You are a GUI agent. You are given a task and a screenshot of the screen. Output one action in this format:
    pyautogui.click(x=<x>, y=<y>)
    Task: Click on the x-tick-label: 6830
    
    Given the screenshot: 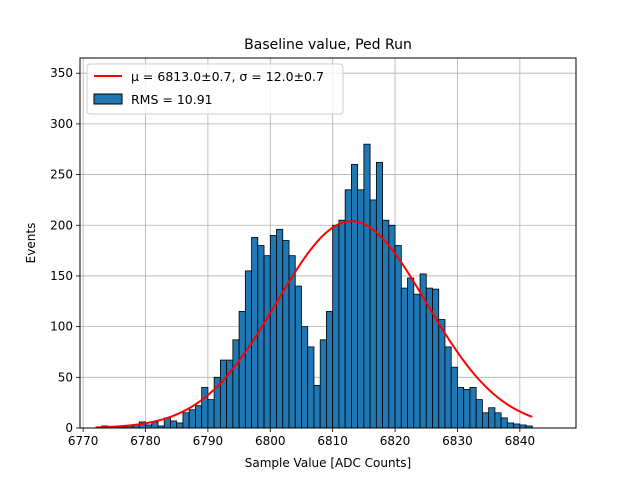 What is the action you would take?
    pyautogui.click(x=457, y=441)
    